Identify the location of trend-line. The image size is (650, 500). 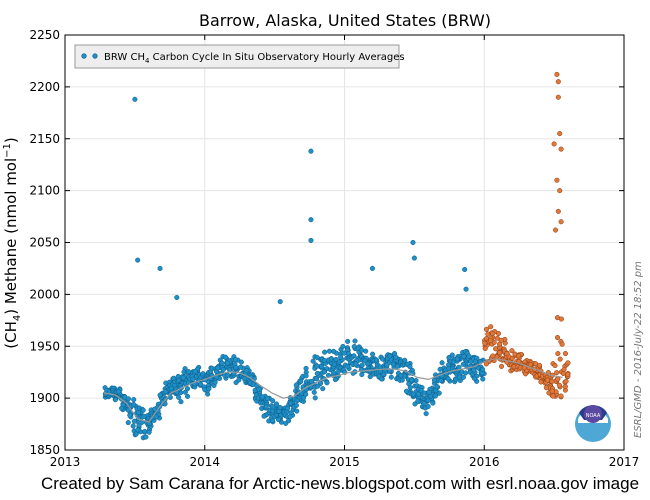
(333, 390).